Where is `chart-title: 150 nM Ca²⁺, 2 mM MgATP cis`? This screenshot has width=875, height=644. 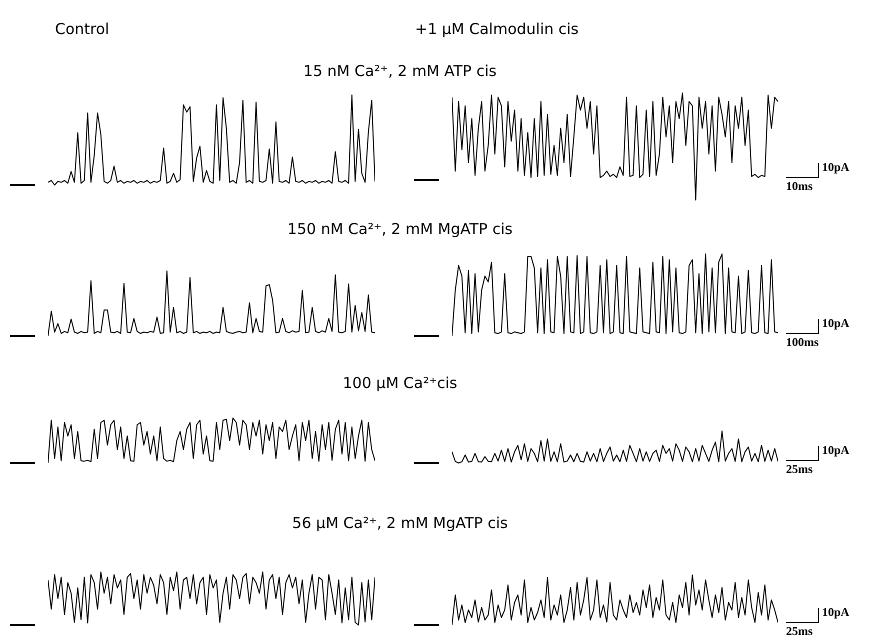 chart-title: 150 nM Ca²⁺, 2 mM MgATP cis is located at coordinates (400, 229).